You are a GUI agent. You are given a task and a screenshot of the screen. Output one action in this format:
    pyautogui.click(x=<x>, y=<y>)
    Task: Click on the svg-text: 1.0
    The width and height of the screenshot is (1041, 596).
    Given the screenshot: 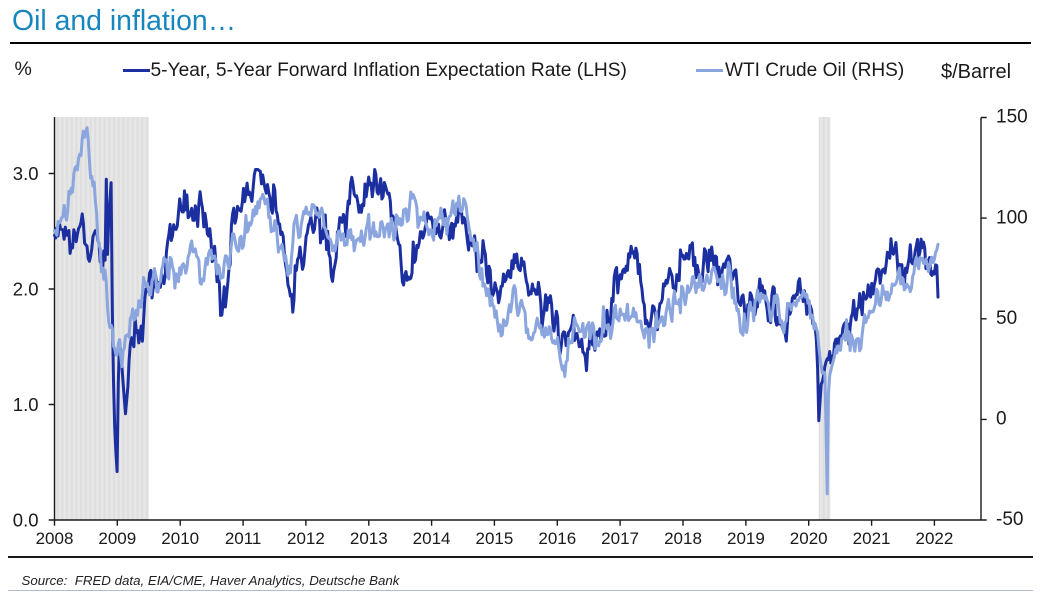 What is the action you would take?
    pyautogui.click(x=26, y=404)
    